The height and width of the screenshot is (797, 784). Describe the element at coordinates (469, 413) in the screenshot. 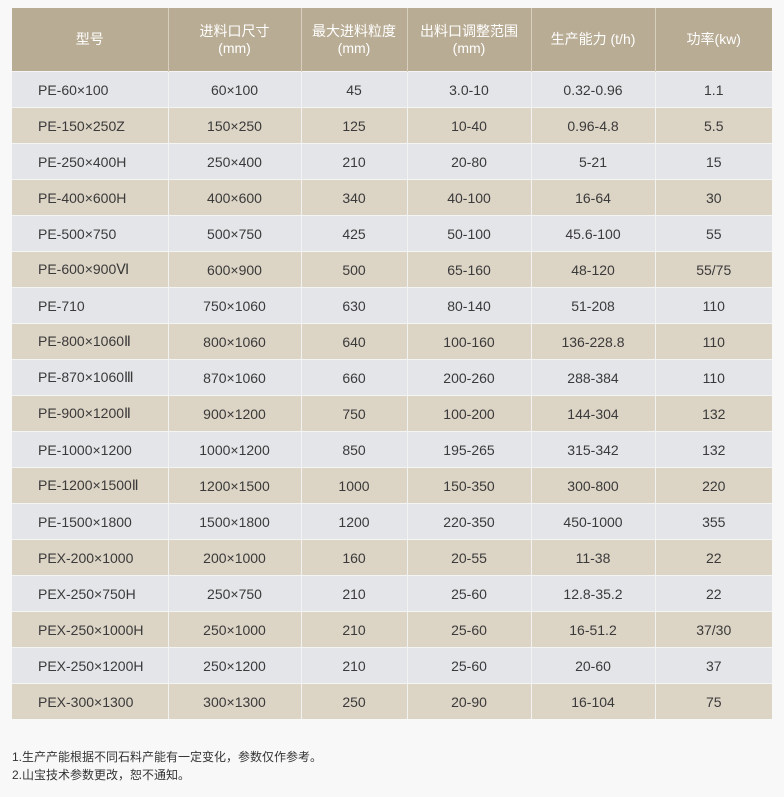

I see `table-cell: 100-200` at that location.